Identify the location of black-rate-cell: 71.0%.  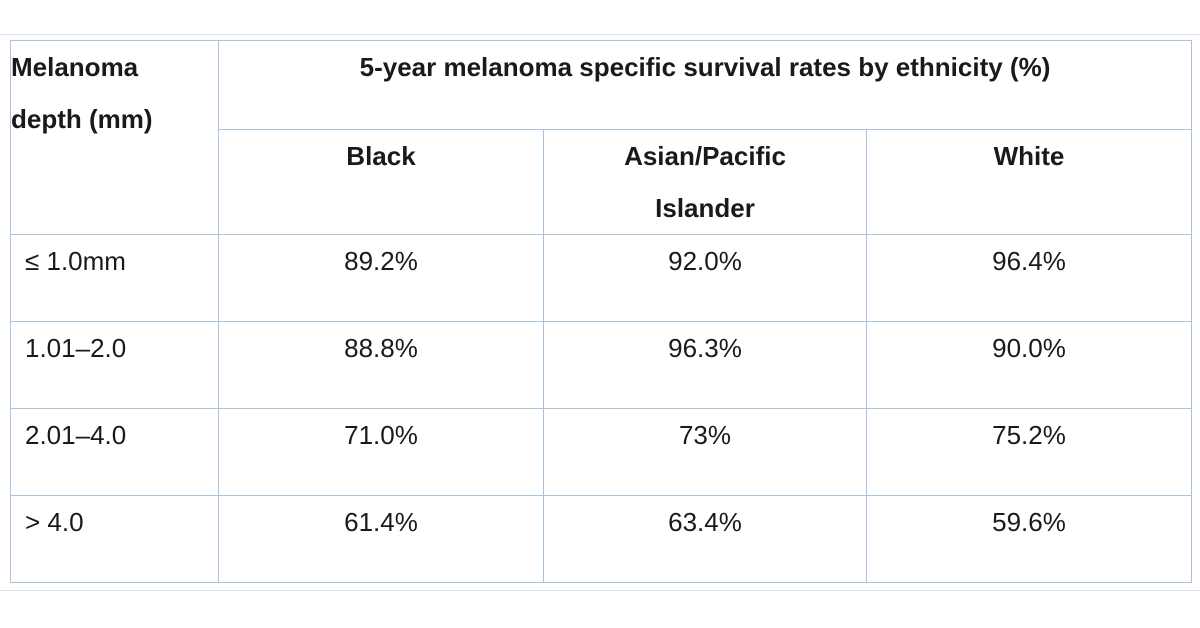
(381, 452).